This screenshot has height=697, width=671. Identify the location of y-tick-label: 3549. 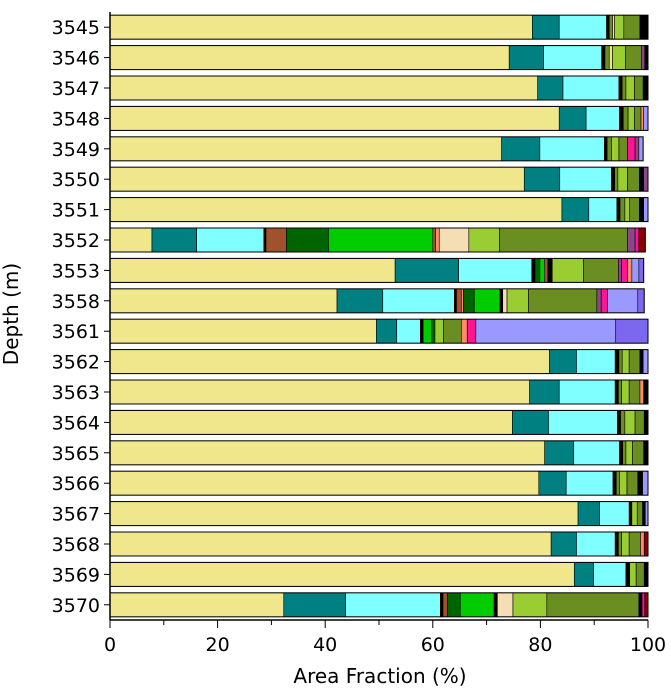
(76, 150).